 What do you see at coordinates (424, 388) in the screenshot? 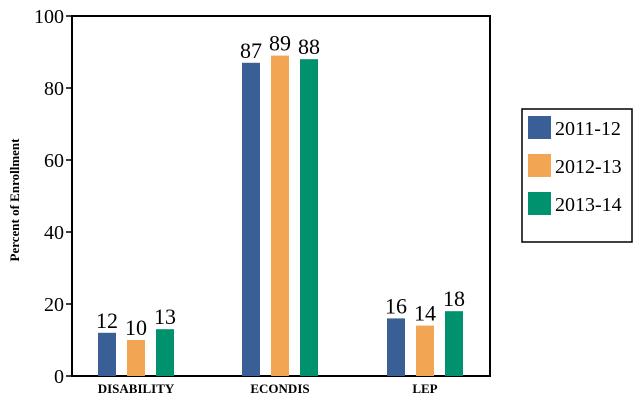
I see `category-label: LEP` at bounding box center [424, 388].